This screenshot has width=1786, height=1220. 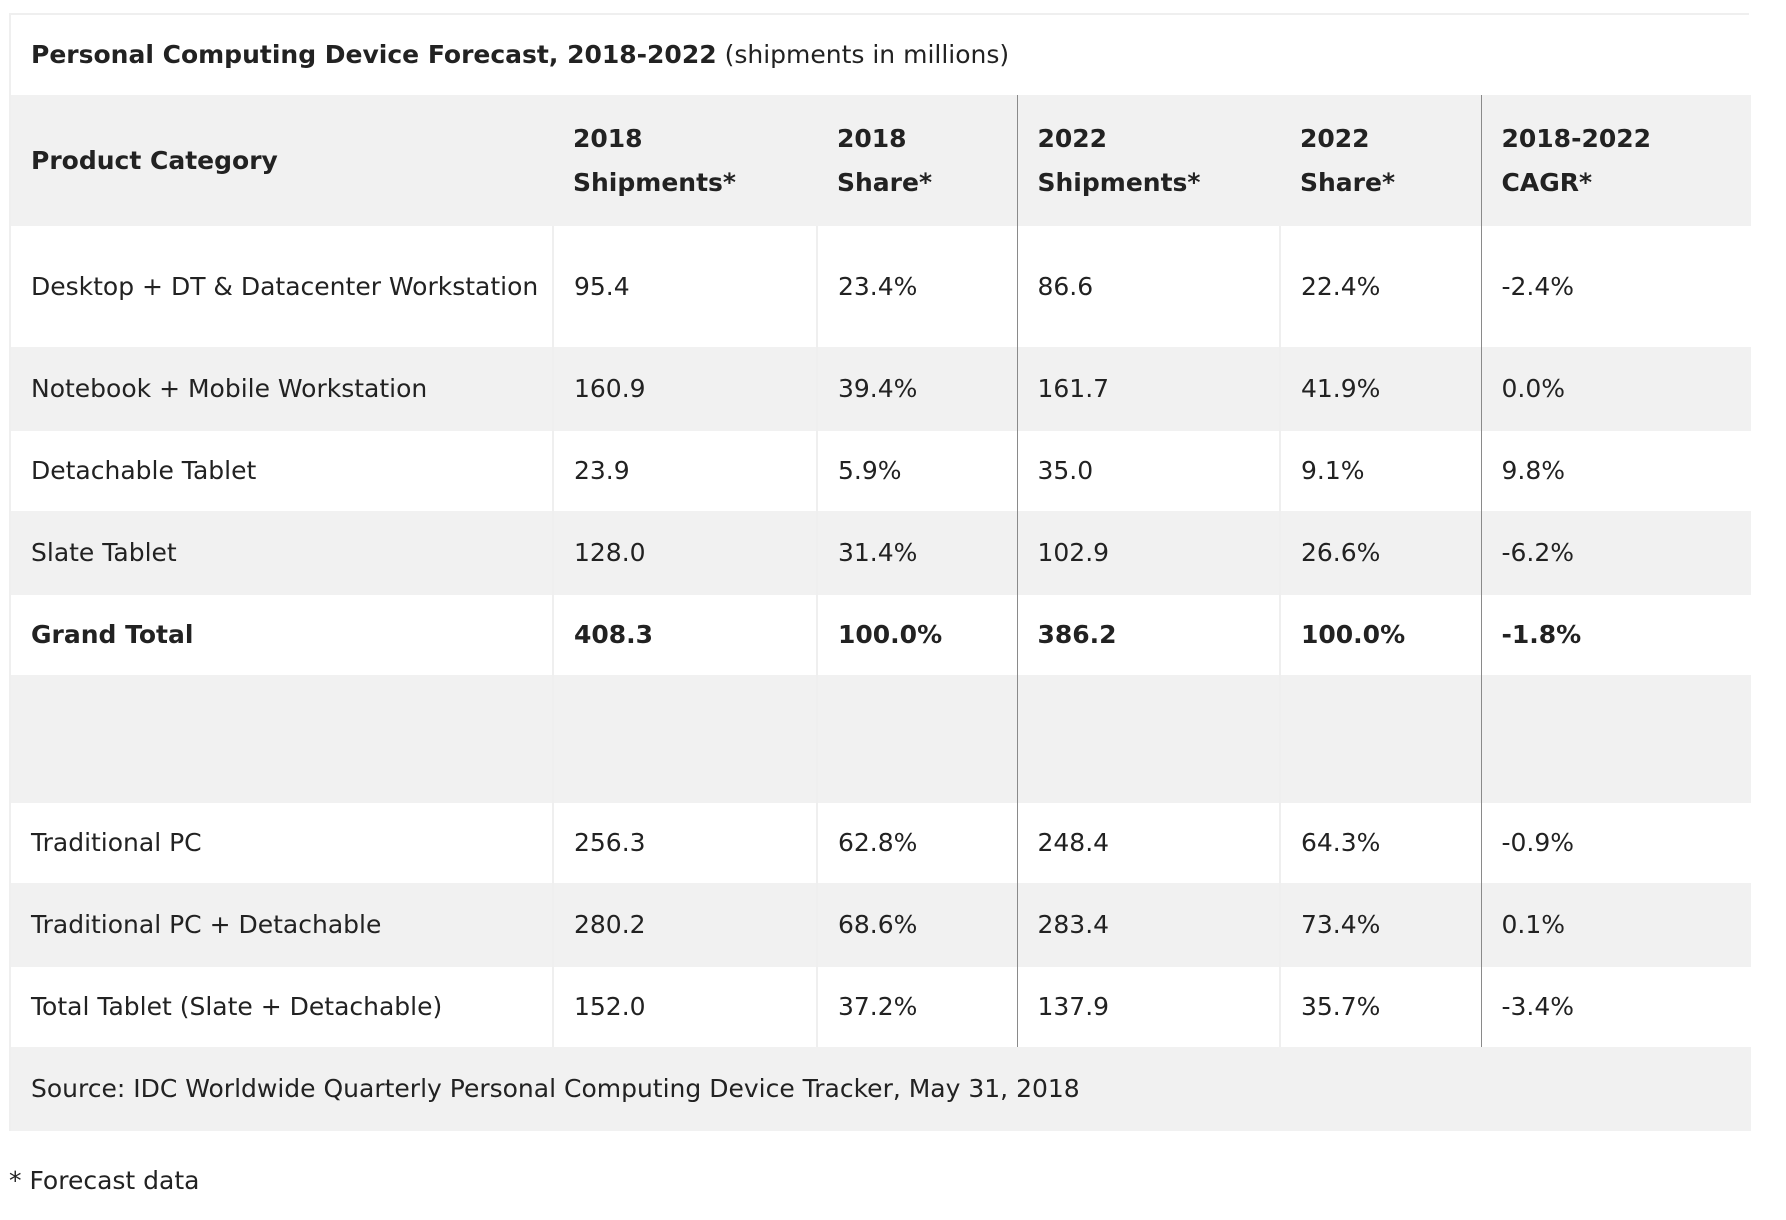 I want to click on share-2022-cell: 35.7%, so click(x=1380, y=1007).